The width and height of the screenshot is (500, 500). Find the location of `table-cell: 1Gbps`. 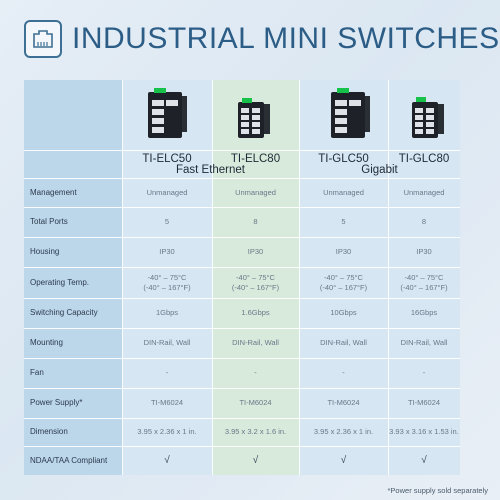

table-cell: 1Gbps is located at coordinates (167, 312).